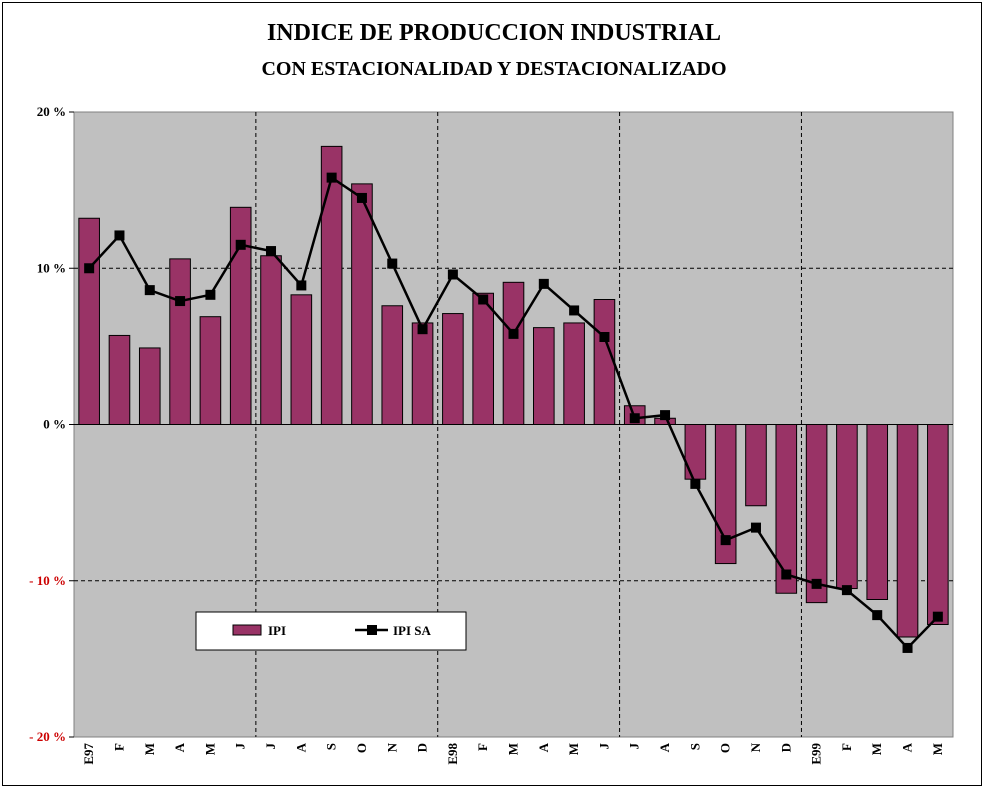 This screenshot has width=988, height=792. What do you see at coordinates (277, 630) in the screenshot?
I see `legend-label-ipi: IPI` at bounding box center [277, 630].